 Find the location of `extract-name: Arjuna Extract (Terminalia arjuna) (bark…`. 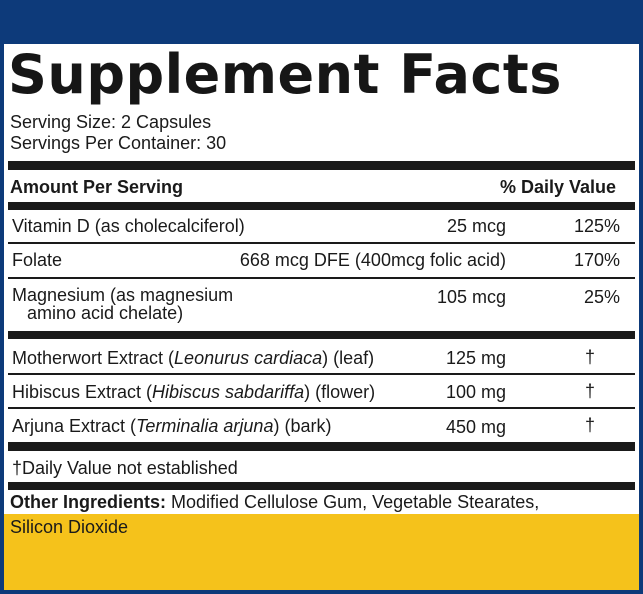

extract-name: Arjuna Extract (Terminalia arjuna) (bark… is located at coordinates (172, 426).